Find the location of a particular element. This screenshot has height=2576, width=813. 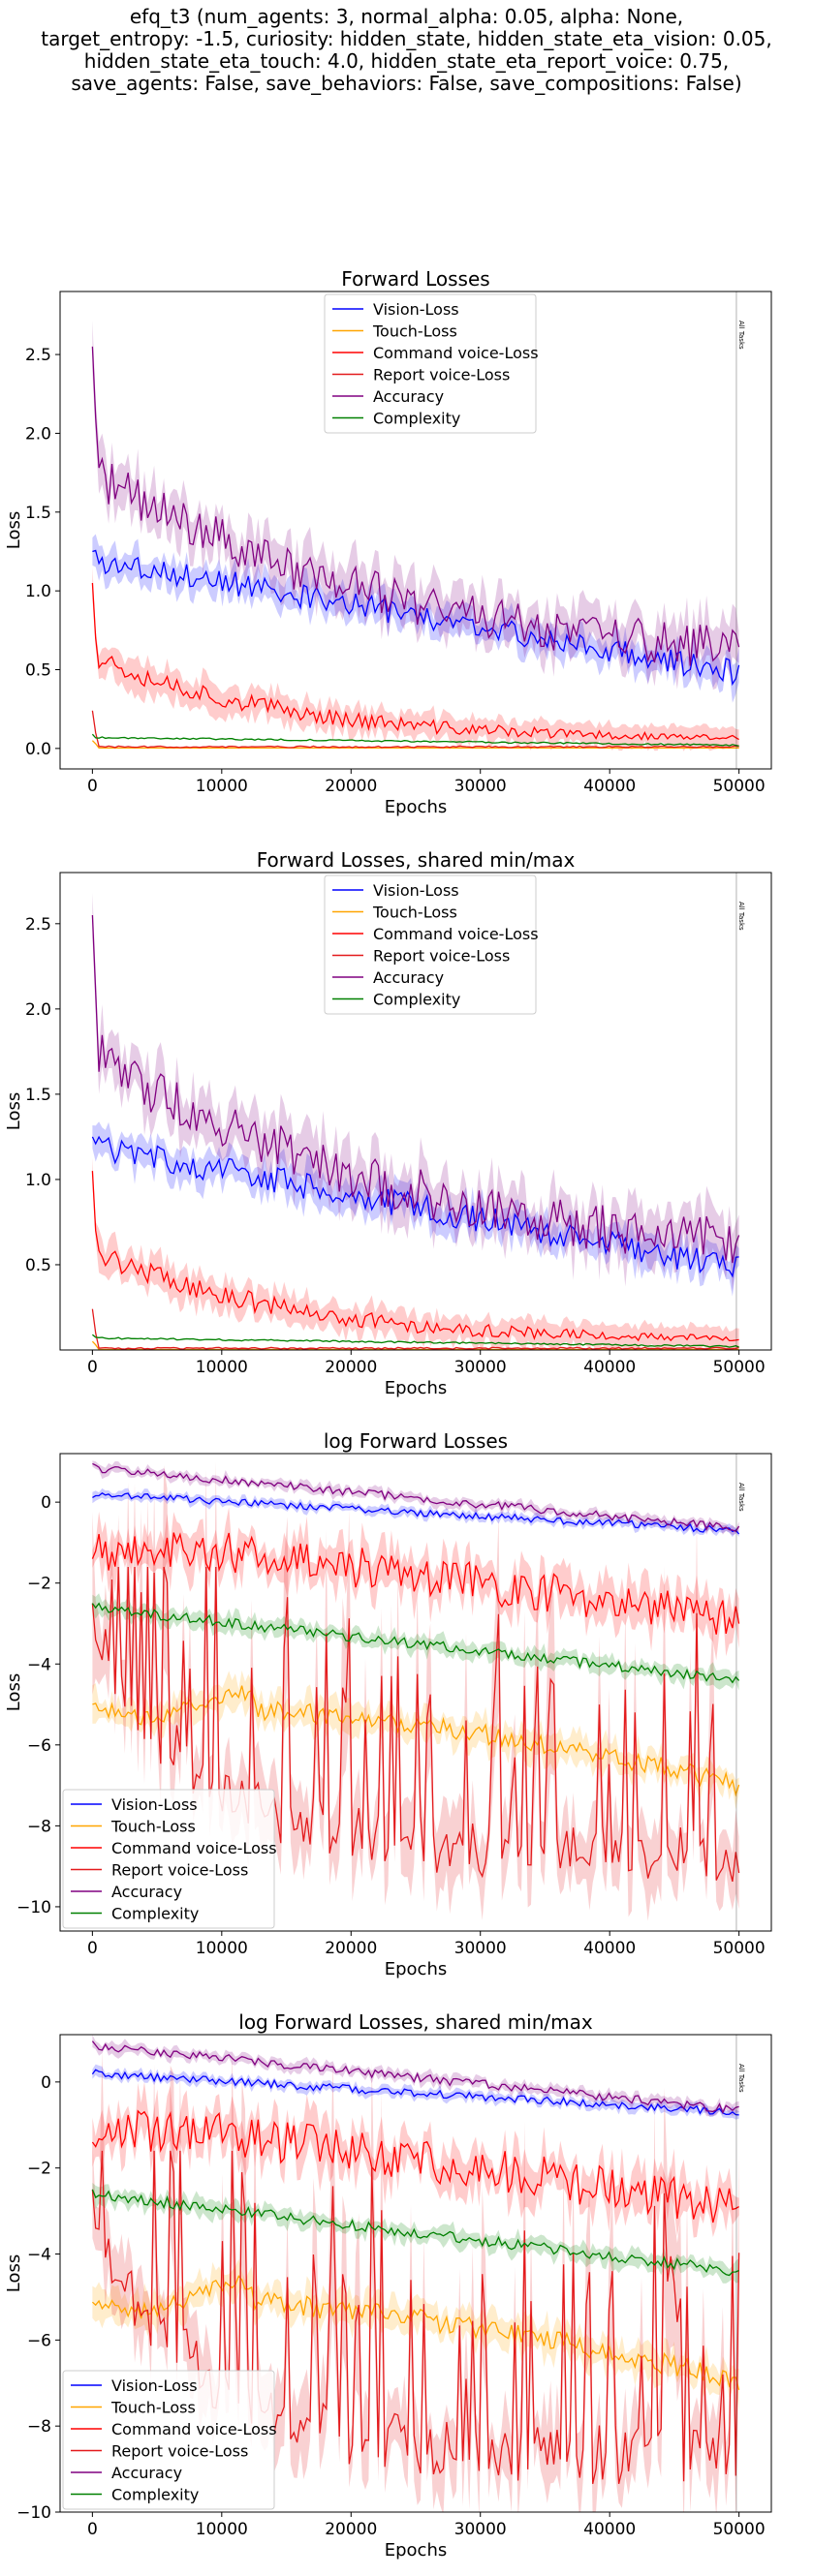

y-tick-label: 2.0 is located at coordinates (38, 1010).